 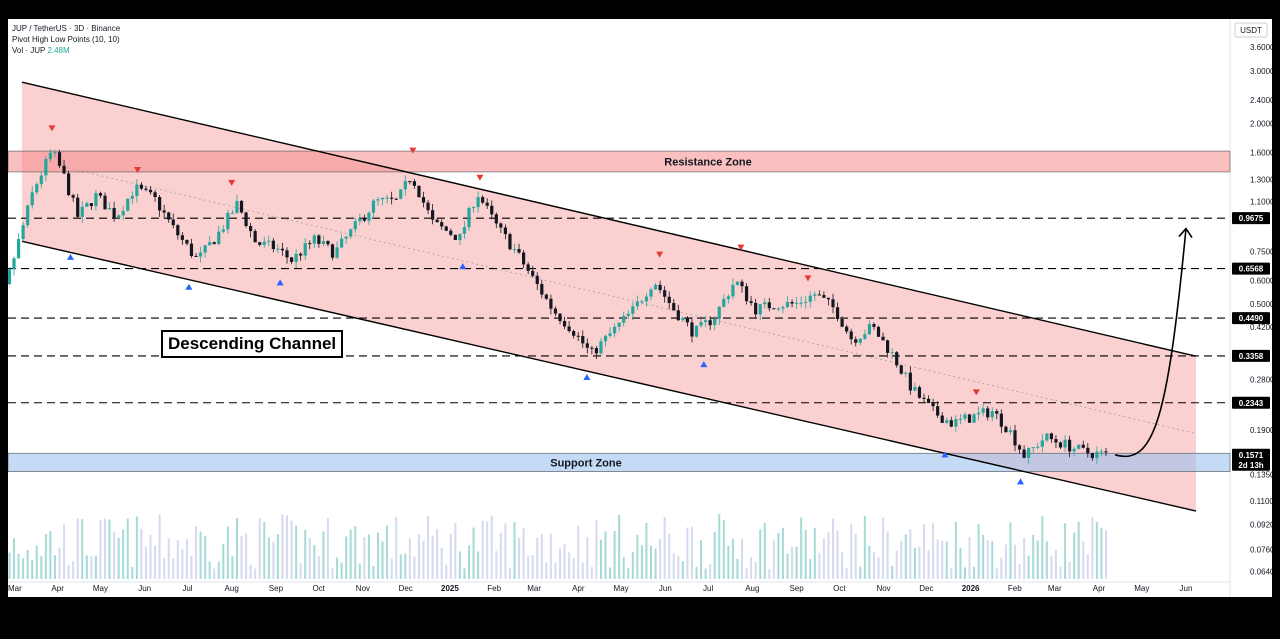 I want to click on time-tick-label: Aug, so click(x=752, y=588).